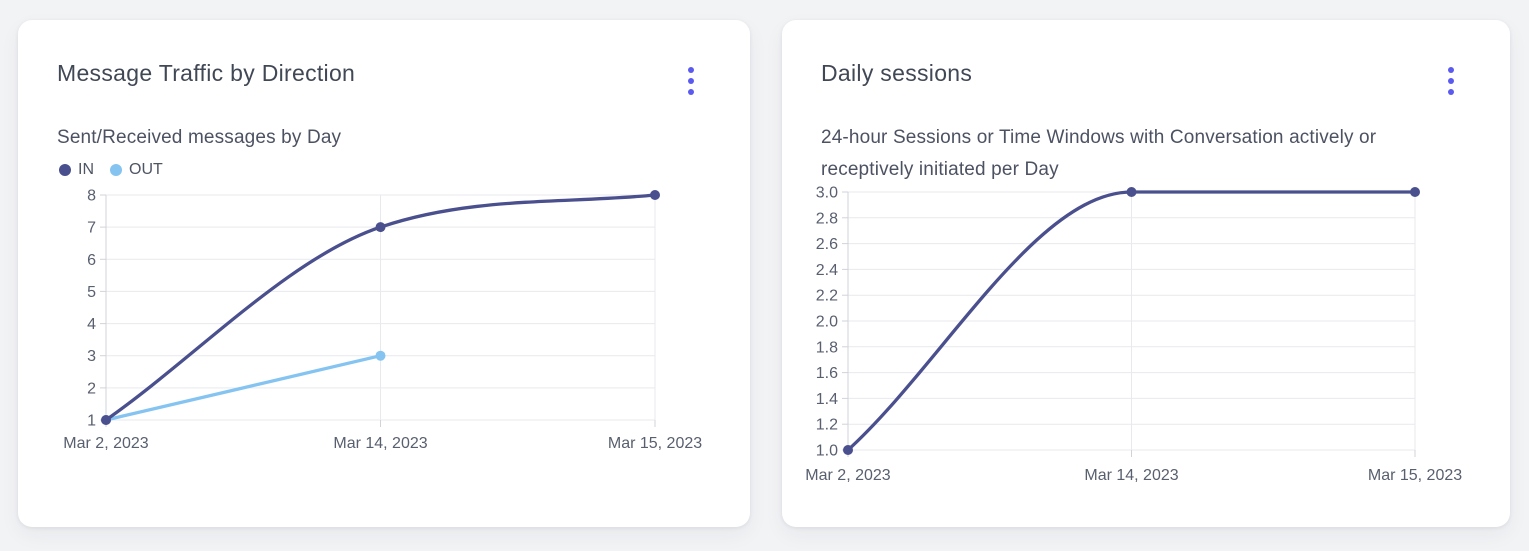  Describe the element at coordinates (91, 260) in the screenshot. I see `svg-text: 6` at that location.